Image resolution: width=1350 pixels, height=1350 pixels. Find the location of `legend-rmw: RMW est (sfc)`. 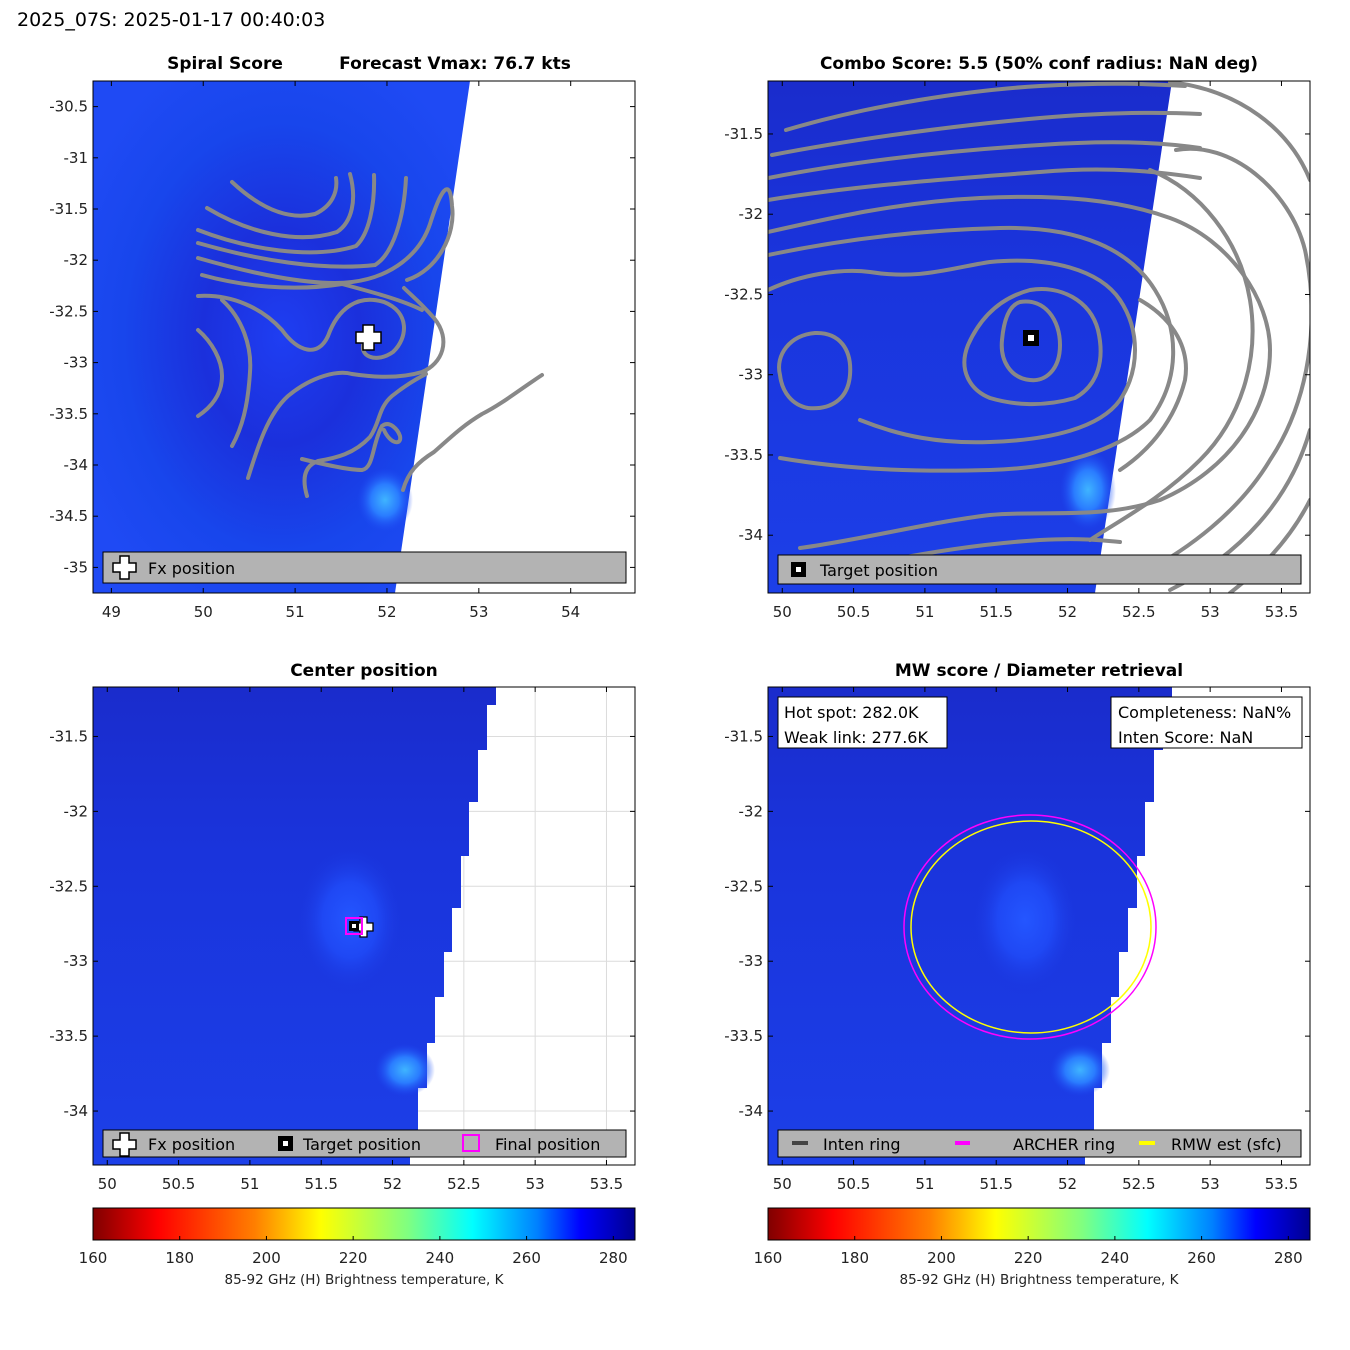

legend-rmw: RMW est (sfc) is located at coordinates (1226, 1144).